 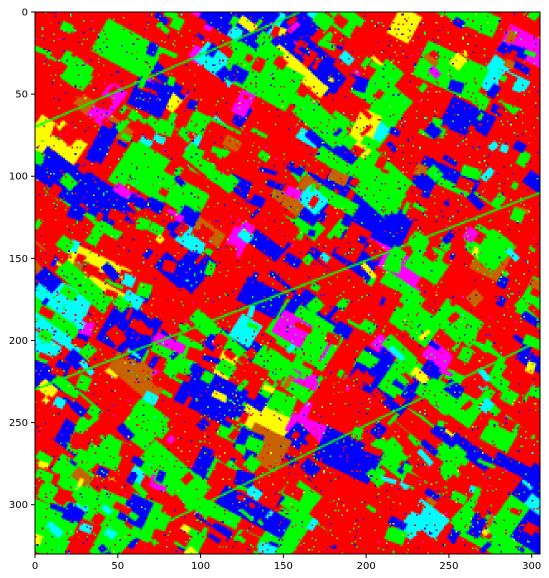 I want to click on x-tick-label: 300, so click(x=531, y=566).